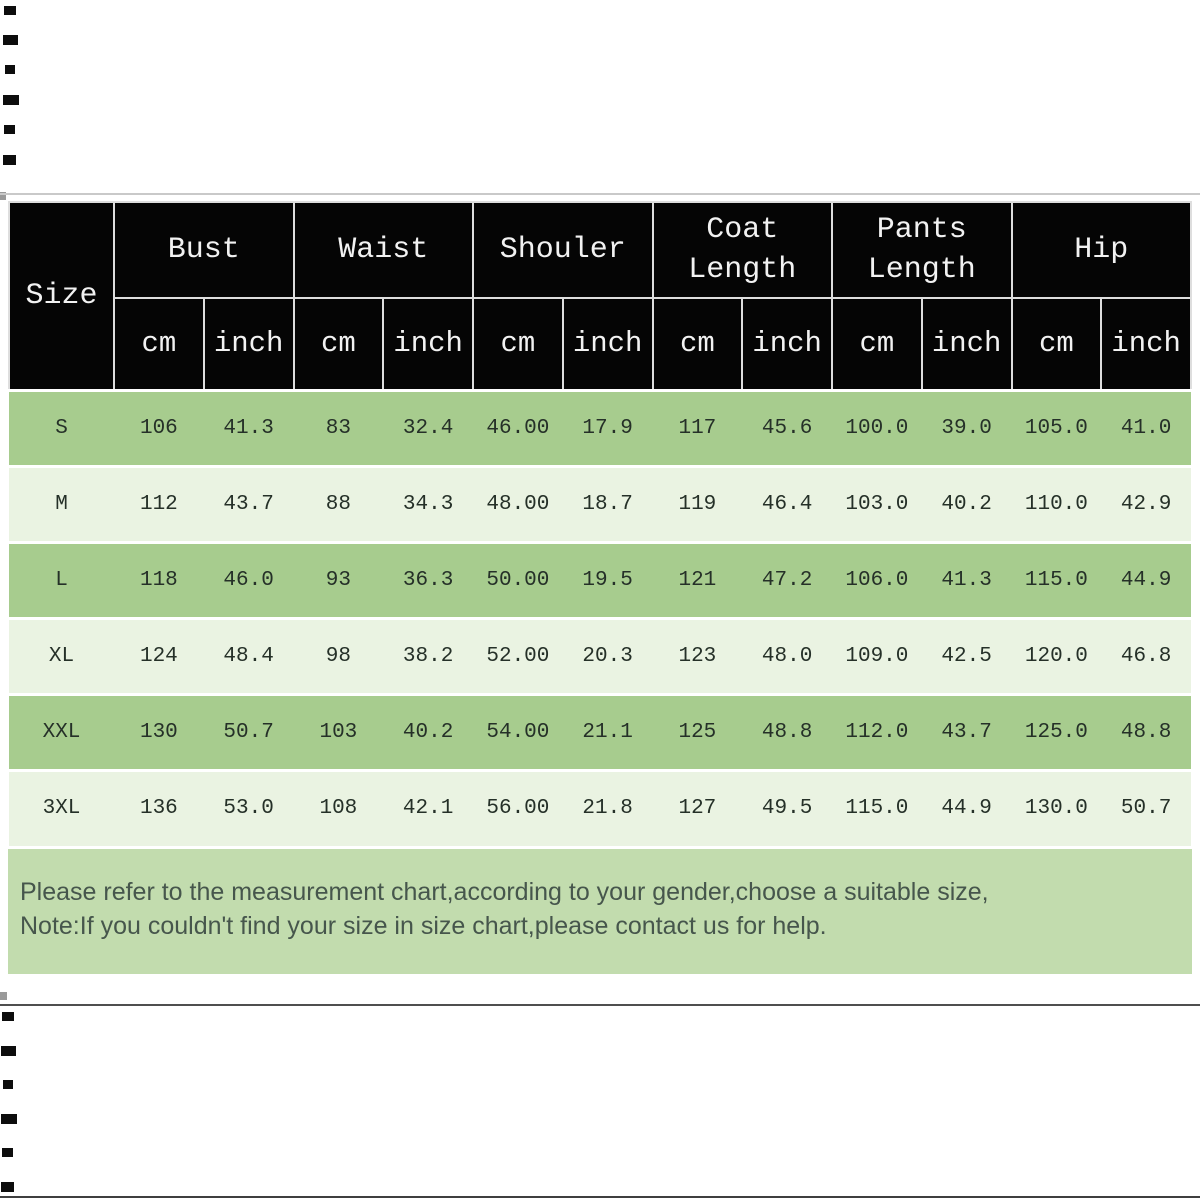 The width and height of the screenshot is (1200, 1200). I want to click on measurement-cell: 41.0, so click(1146, 427).